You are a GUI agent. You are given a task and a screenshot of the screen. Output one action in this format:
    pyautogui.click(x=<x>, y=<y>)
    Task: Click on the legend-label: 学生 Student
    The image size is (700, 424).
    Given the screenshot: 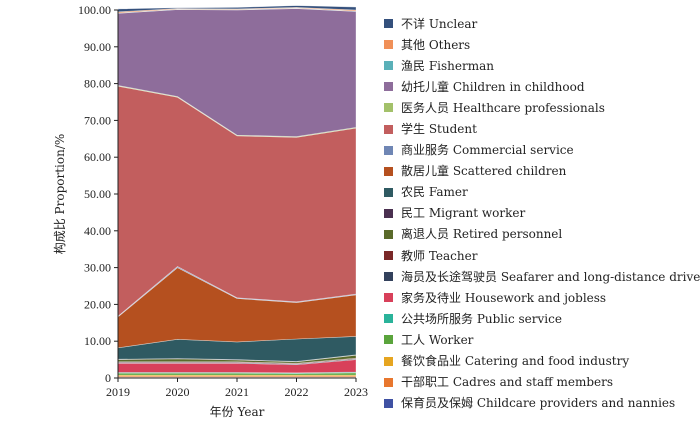 What is the action you would take?
    pyautogui.click(x=439, y=129)
    